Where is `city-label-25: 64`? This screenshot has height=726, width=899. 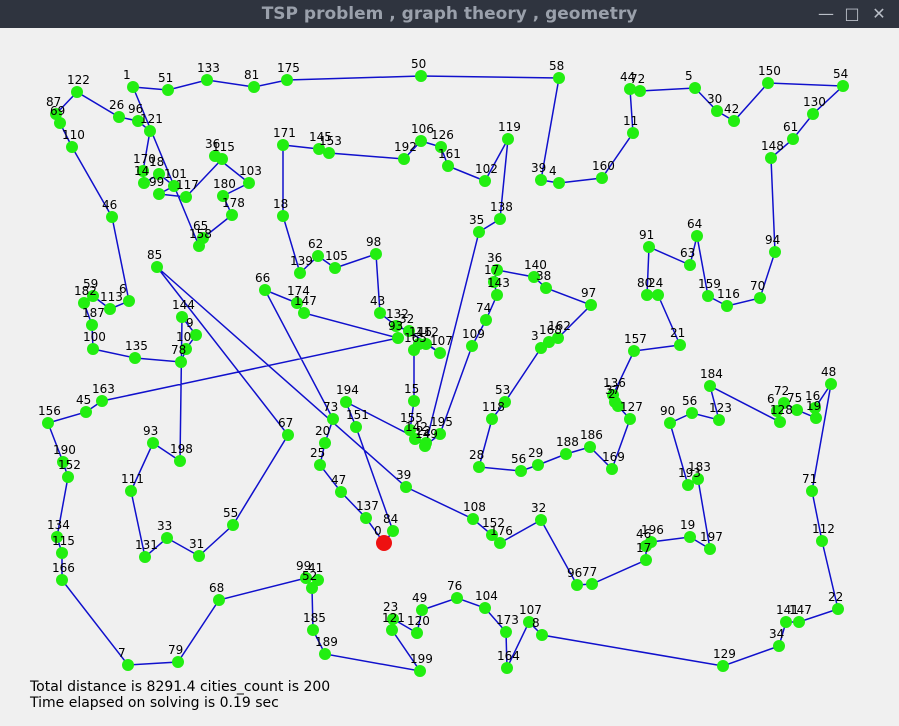 city-label-25: 64 is located at coordinates (694, 224).